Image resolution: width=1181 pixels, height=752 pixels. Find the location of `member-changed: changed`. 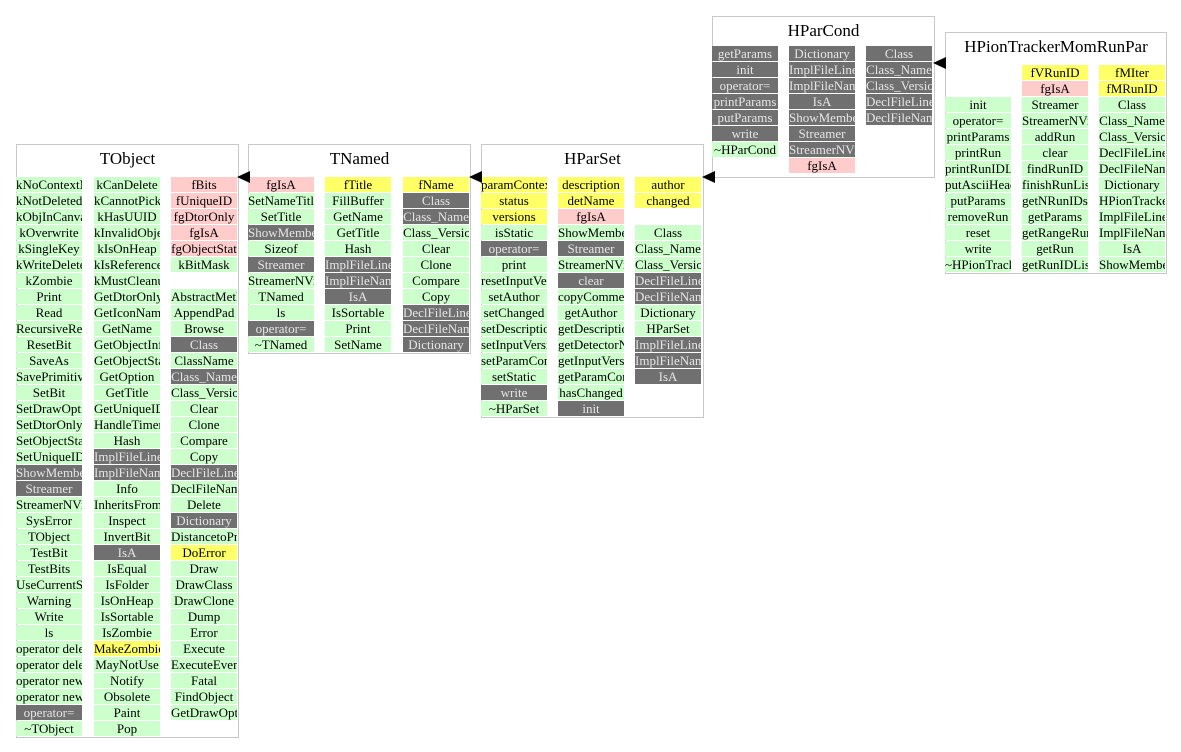

member-changed: changed is located at coordinates (668, 200).